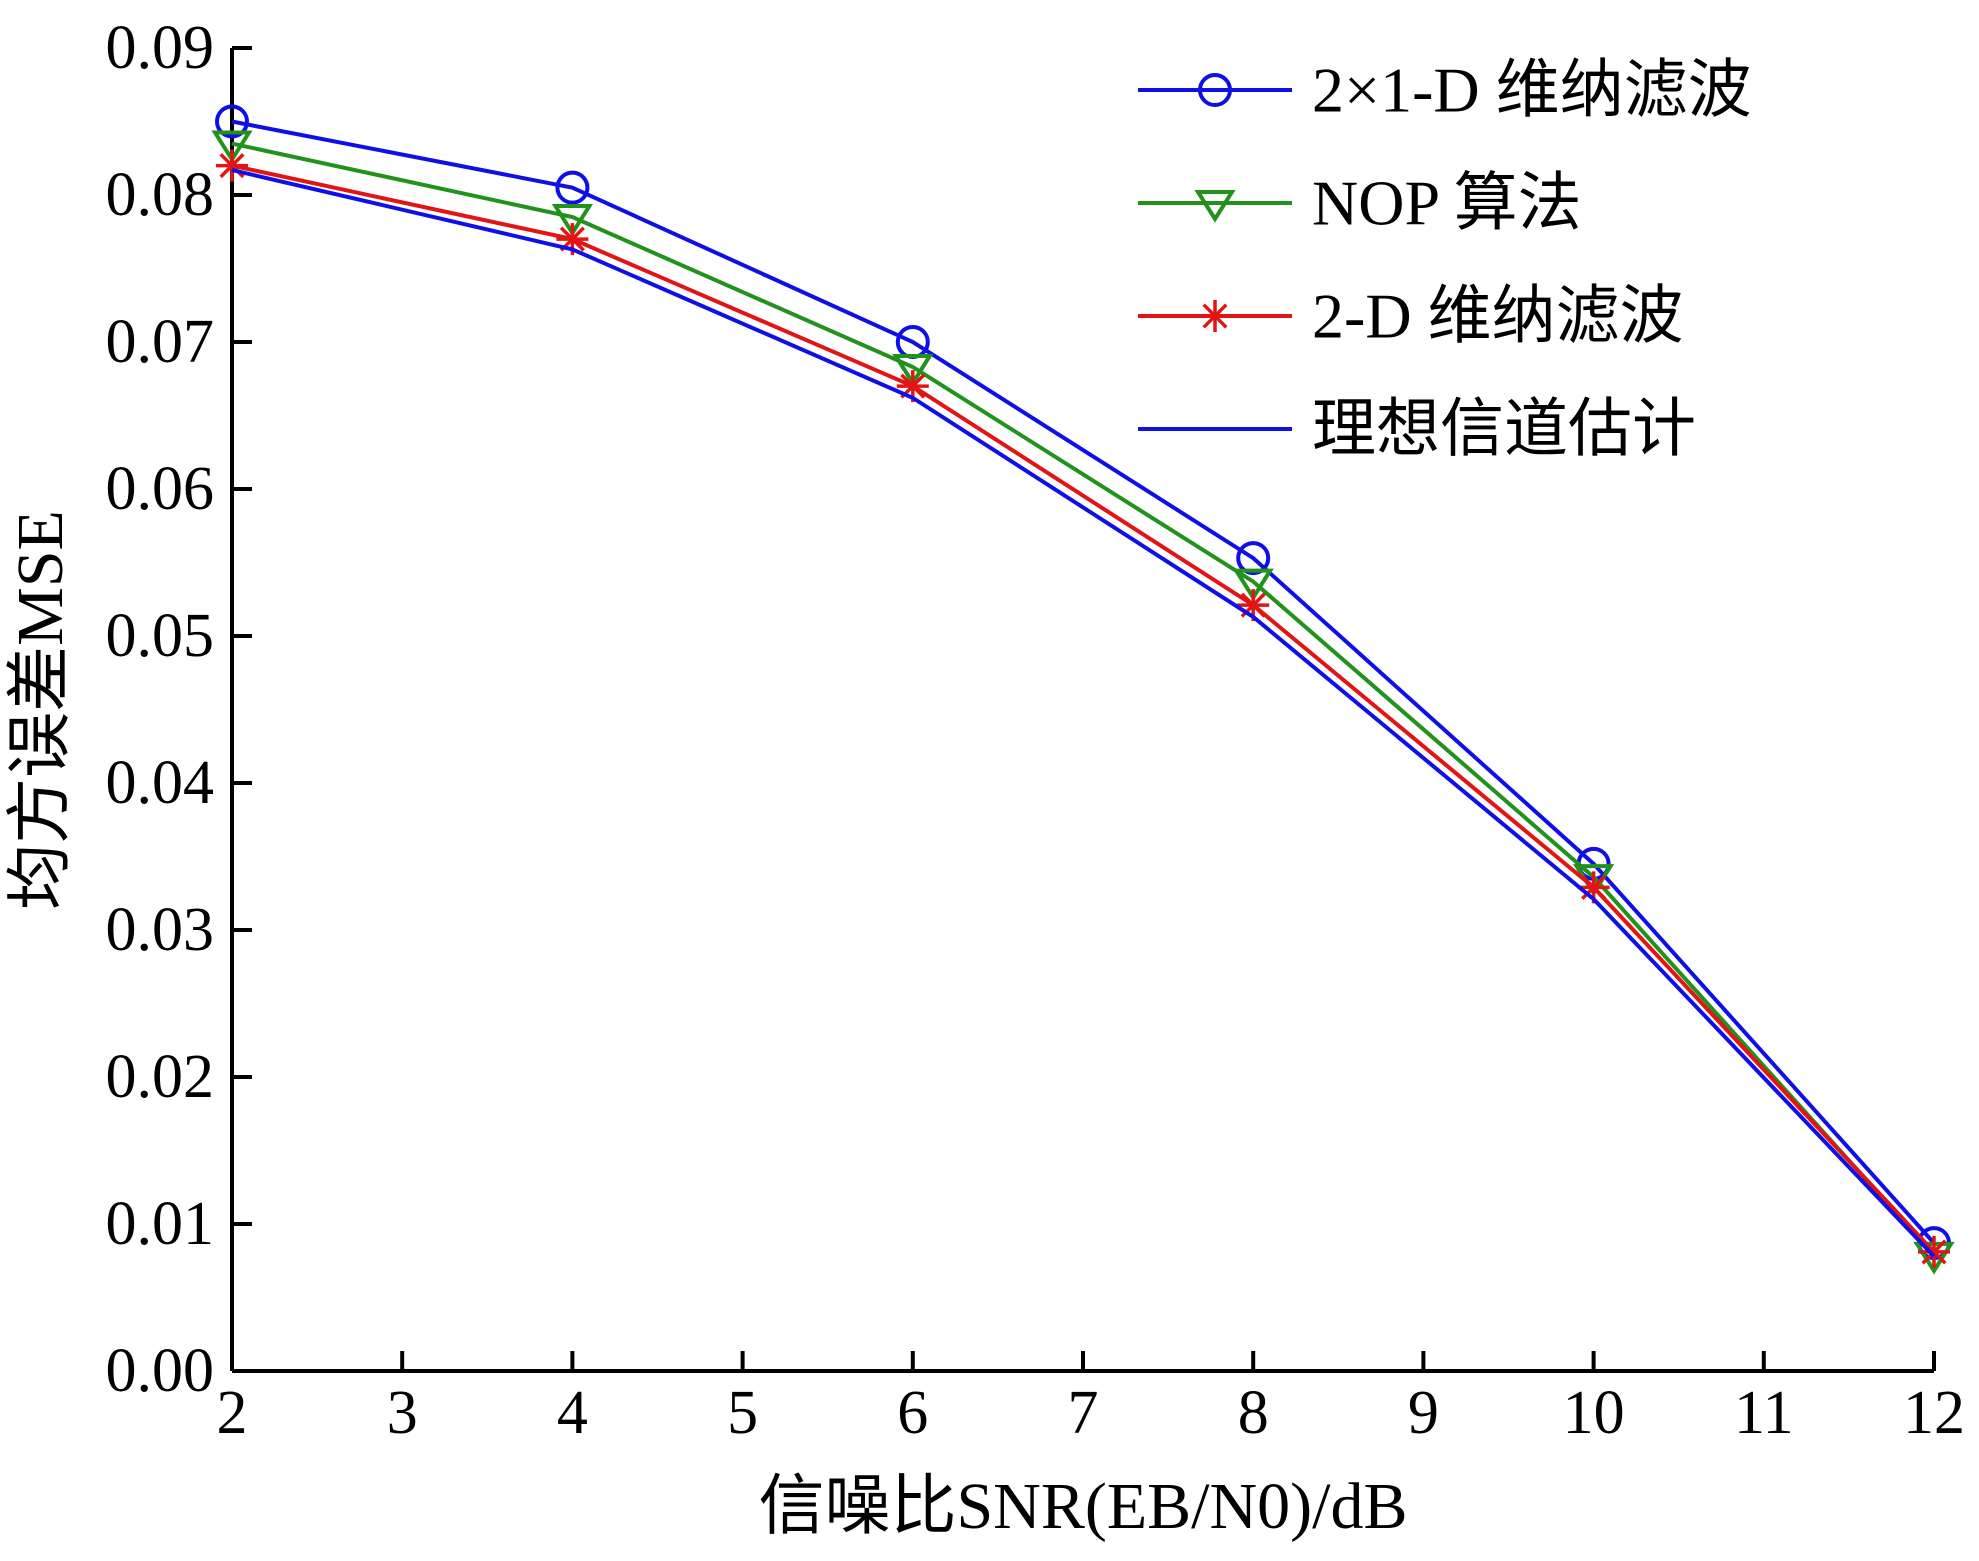  Describe the element at coordinates (160, 195) in the screenshot. I see `y-tick-label: 0.08` at that location.